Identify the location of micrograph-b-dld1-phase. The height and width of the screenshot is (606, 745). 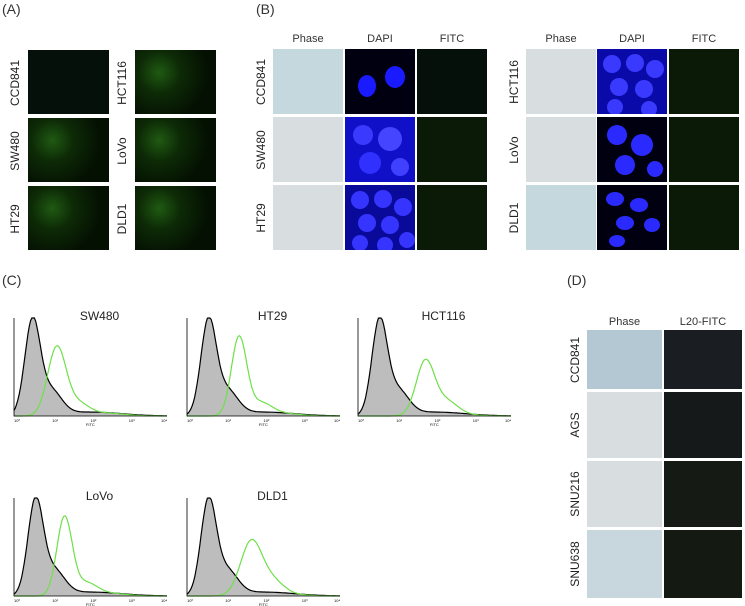
(561, 217).